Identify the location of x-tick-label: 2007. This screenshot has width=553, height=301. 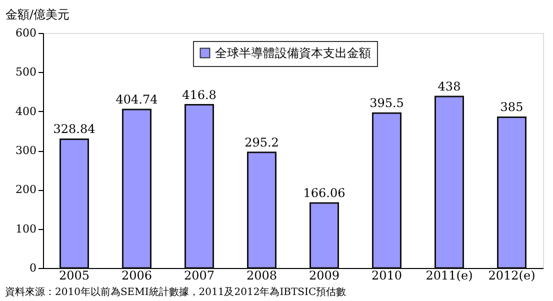
(199, 275).